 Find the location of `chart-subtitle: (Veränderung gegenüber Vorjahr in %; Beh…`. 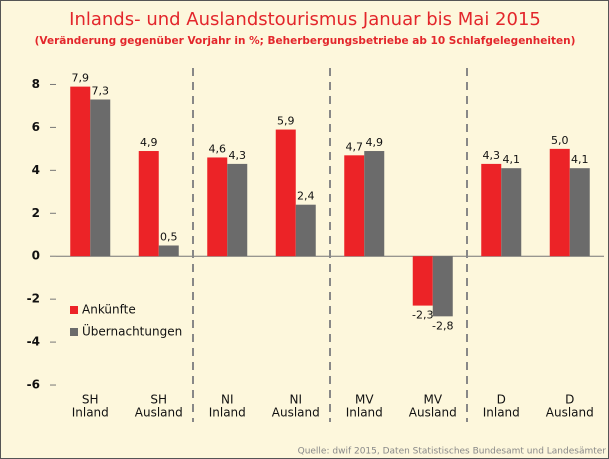

chart-subtitle: (Veränderung gegenüber Vorjahr in %; Beh… is located at coordinates (305, 41).